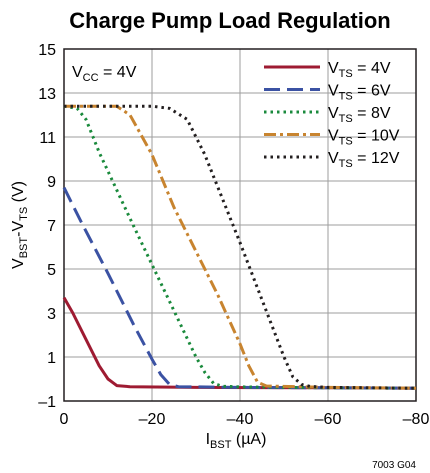  I want to click on chart-title: Charge Pump Load Regulation, so click(229, 20).